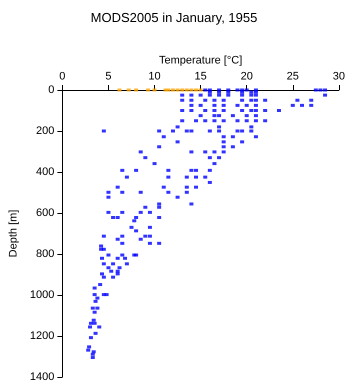  I want to click on y-tick-label: 0, so click(51, 90).